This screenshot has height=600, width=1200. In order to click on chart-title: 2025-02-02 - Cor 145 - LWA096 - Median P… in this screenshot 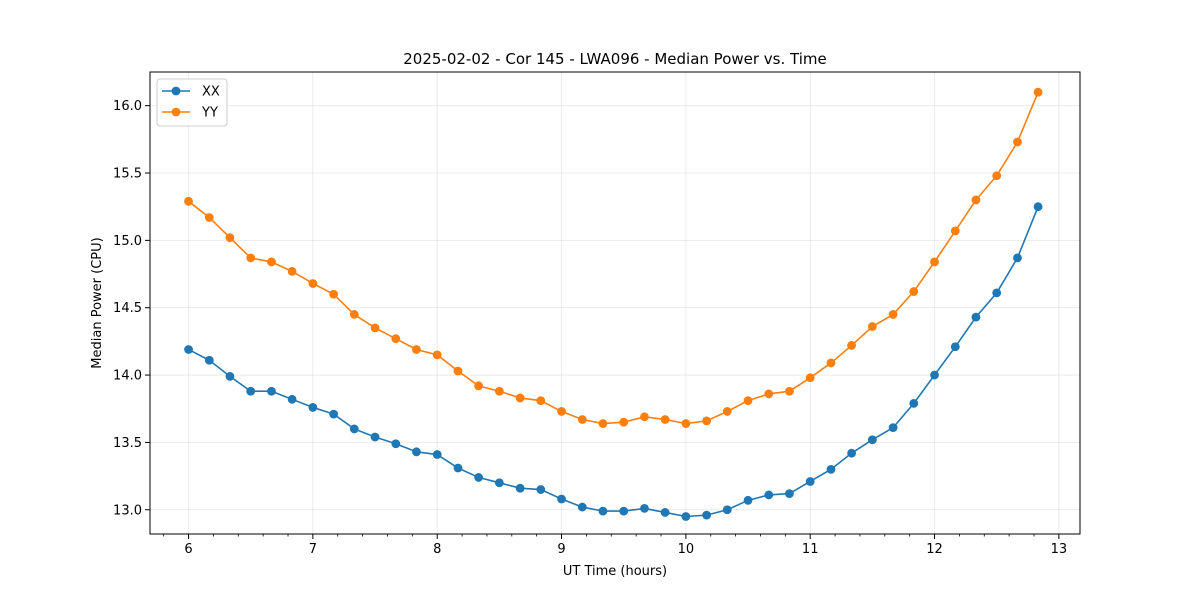, I will do `click(615, 59)`.